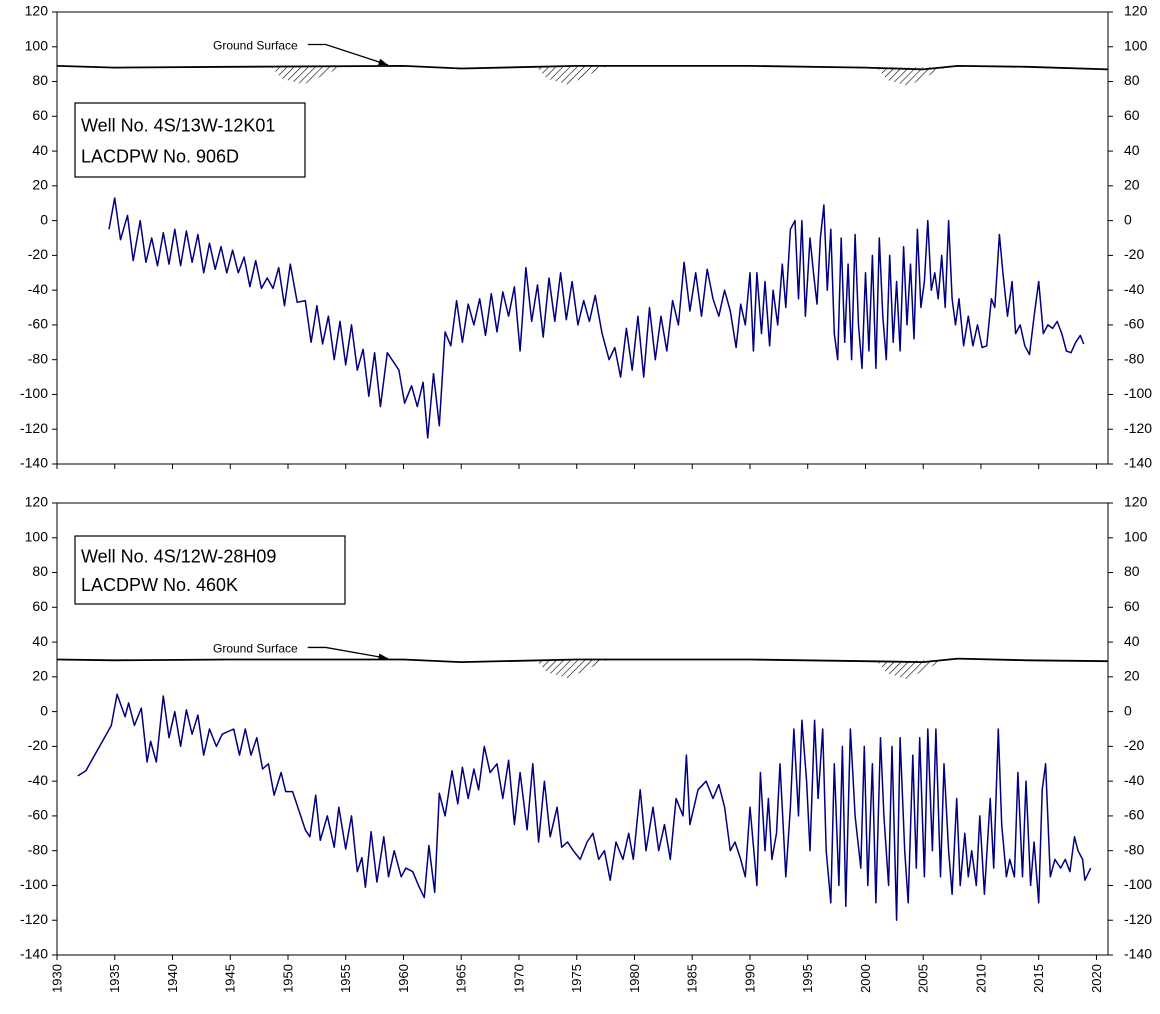 The height and width of the screenshot is (1014, 1160). What do you see at coordinates (230, 978) in the screenshot?
I see `x-tick-label: 1945` at bounding box center [230, 978].